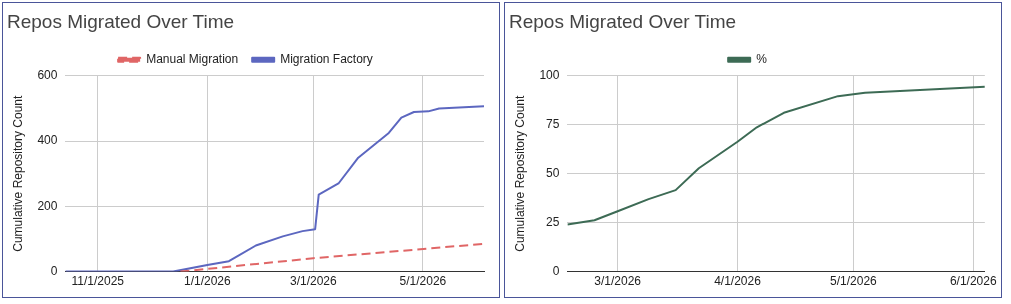 This screenshot has width=1011, height=304. Describe the element at coordinates (549, 75) in the screenshot. I see `y-tick-label: 100` at that location.